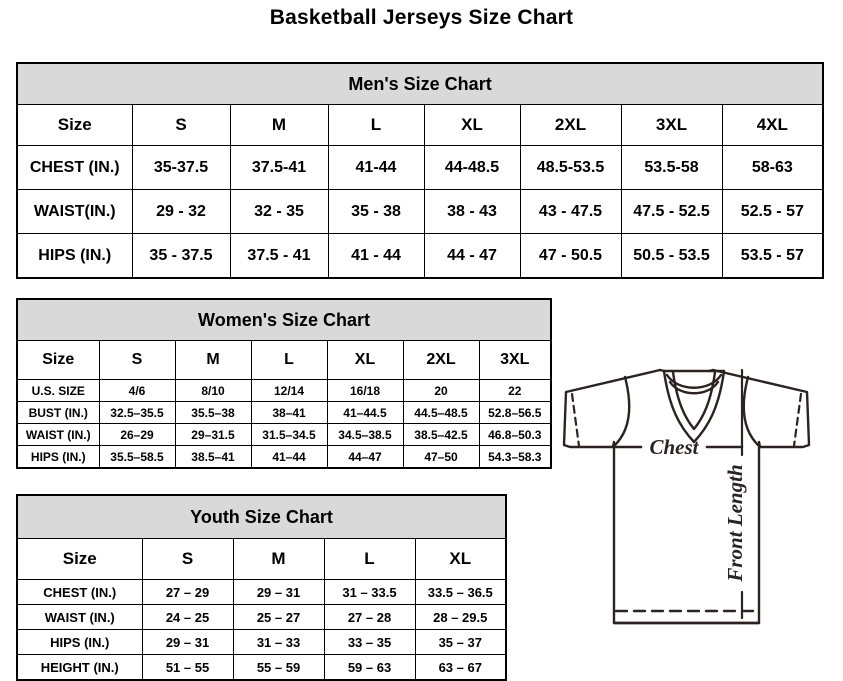 This screenshot has height=681, width=843. I want to click on youth-waist-s: 24 – 25, so click(187, 617).